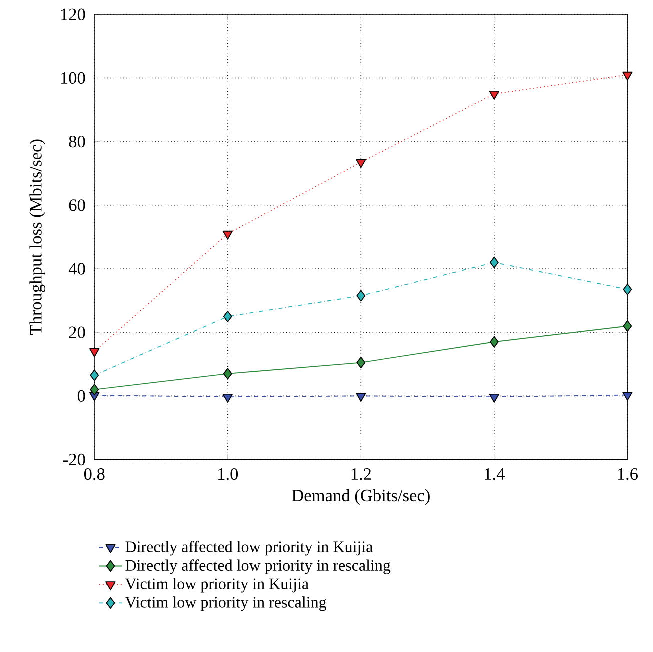  I want to click on legend-label: Victim low priority in Kuijia, so click(217, 585).